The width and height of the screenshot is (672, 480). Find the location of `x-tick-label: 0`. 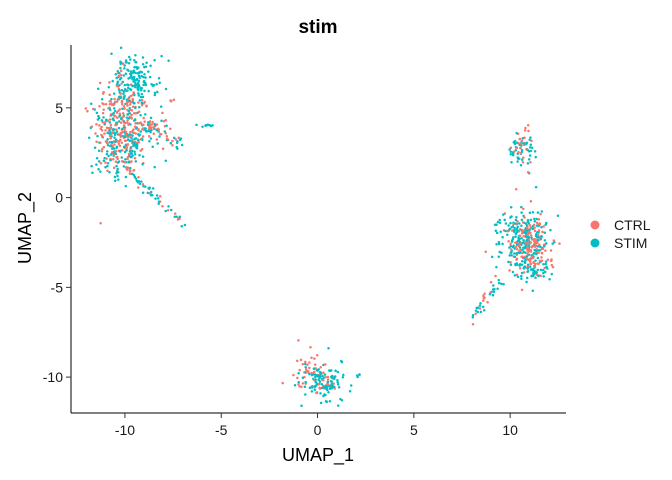

x-tick-label: 0 is located at coordinates (318, 430).